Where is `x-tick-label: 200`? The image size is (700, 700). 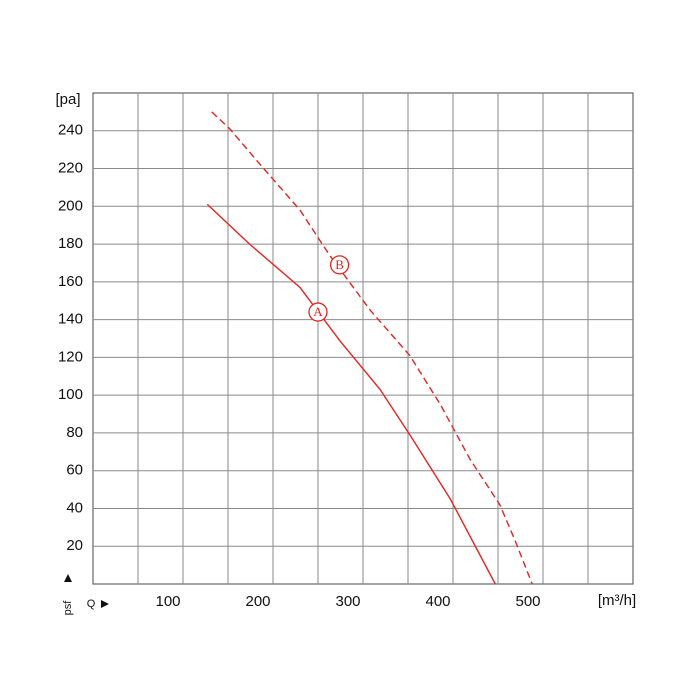
x-tick-label: 200 is located at coordinates (257, 601).